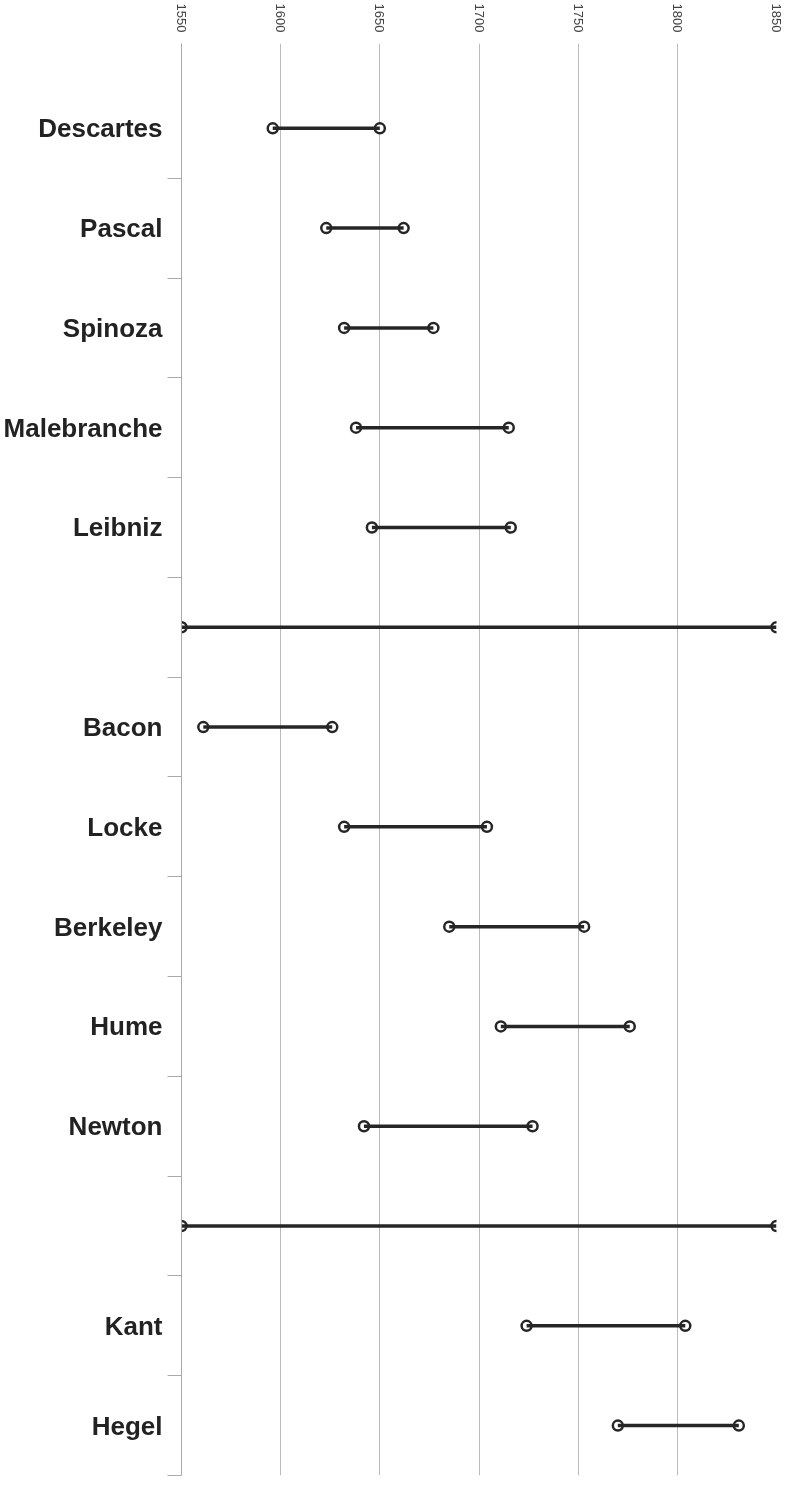 The height and width of the screenshot is (1486, 791). I want to click on x-tick-label: 1850, so click(776, 18).